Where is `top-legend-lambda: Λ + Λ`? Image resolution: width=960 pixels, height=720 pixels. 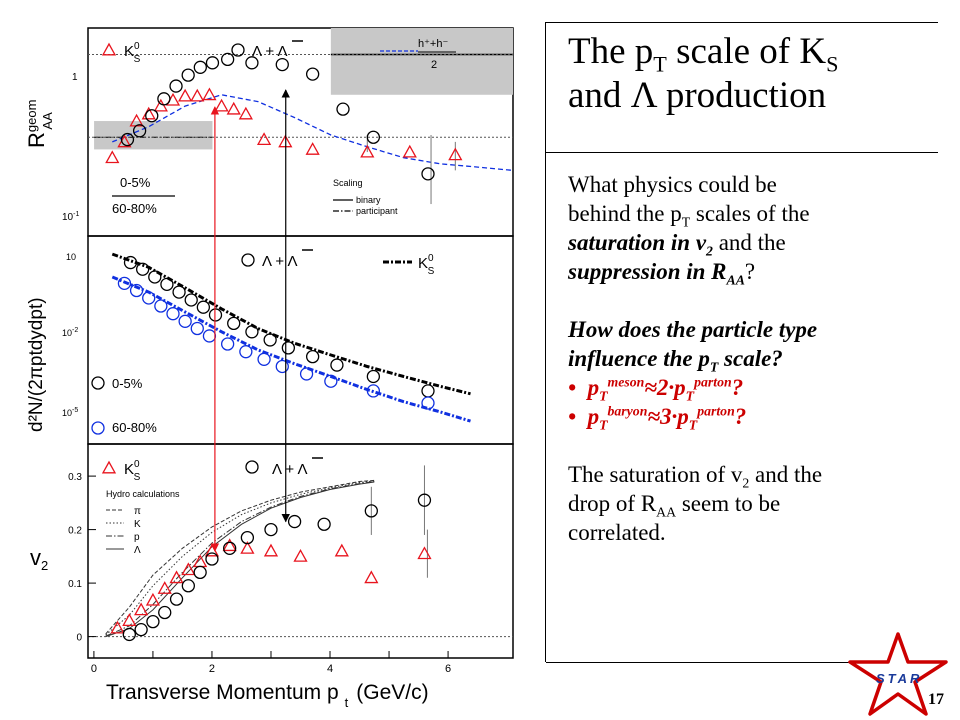
top-legend-lambda: Λ + Λ is located at coordinates (269, 51).